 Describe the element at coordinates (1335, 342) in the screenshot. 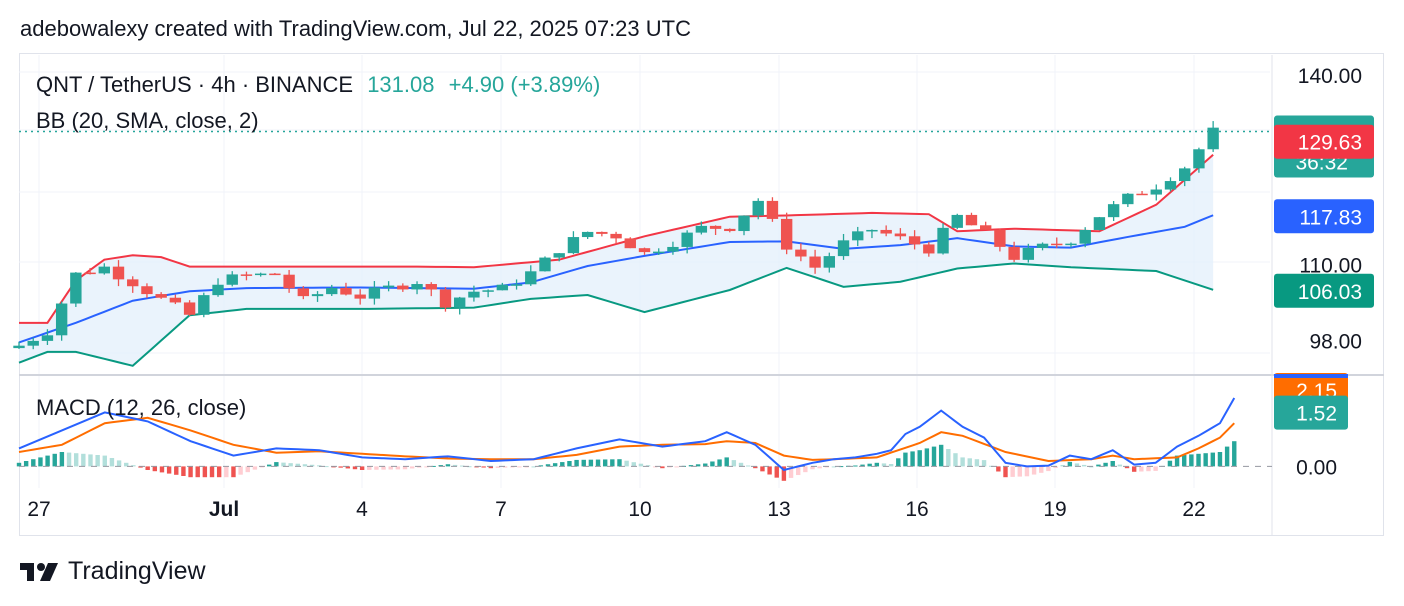

I see `price-axis-tick: 98.00` at that location.